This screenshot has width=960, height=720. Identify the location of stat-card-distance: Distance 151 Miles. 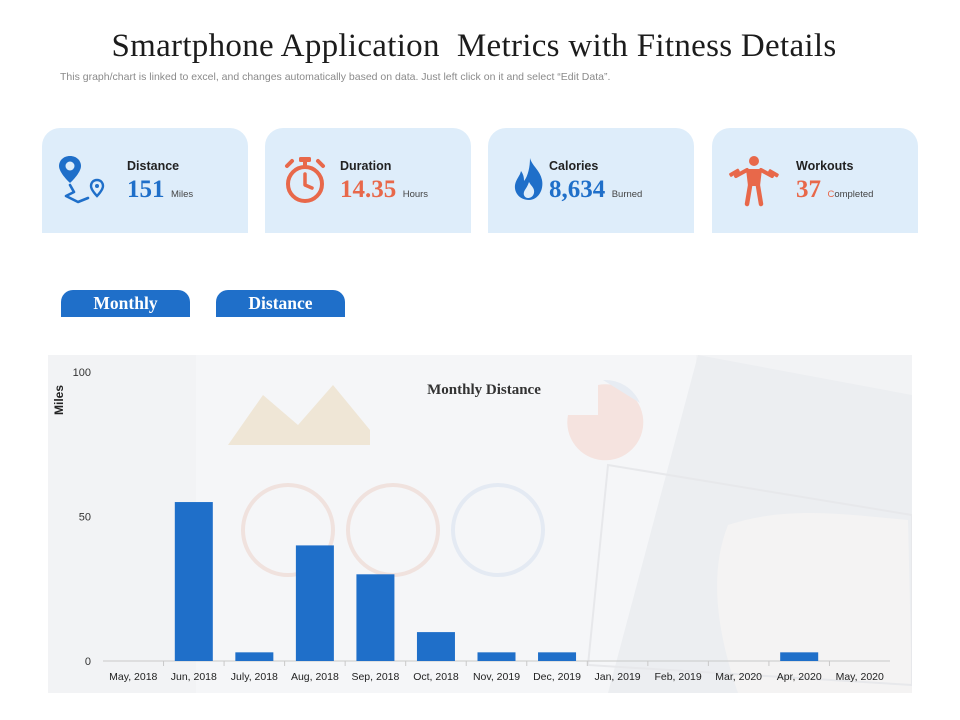
(145, 180).